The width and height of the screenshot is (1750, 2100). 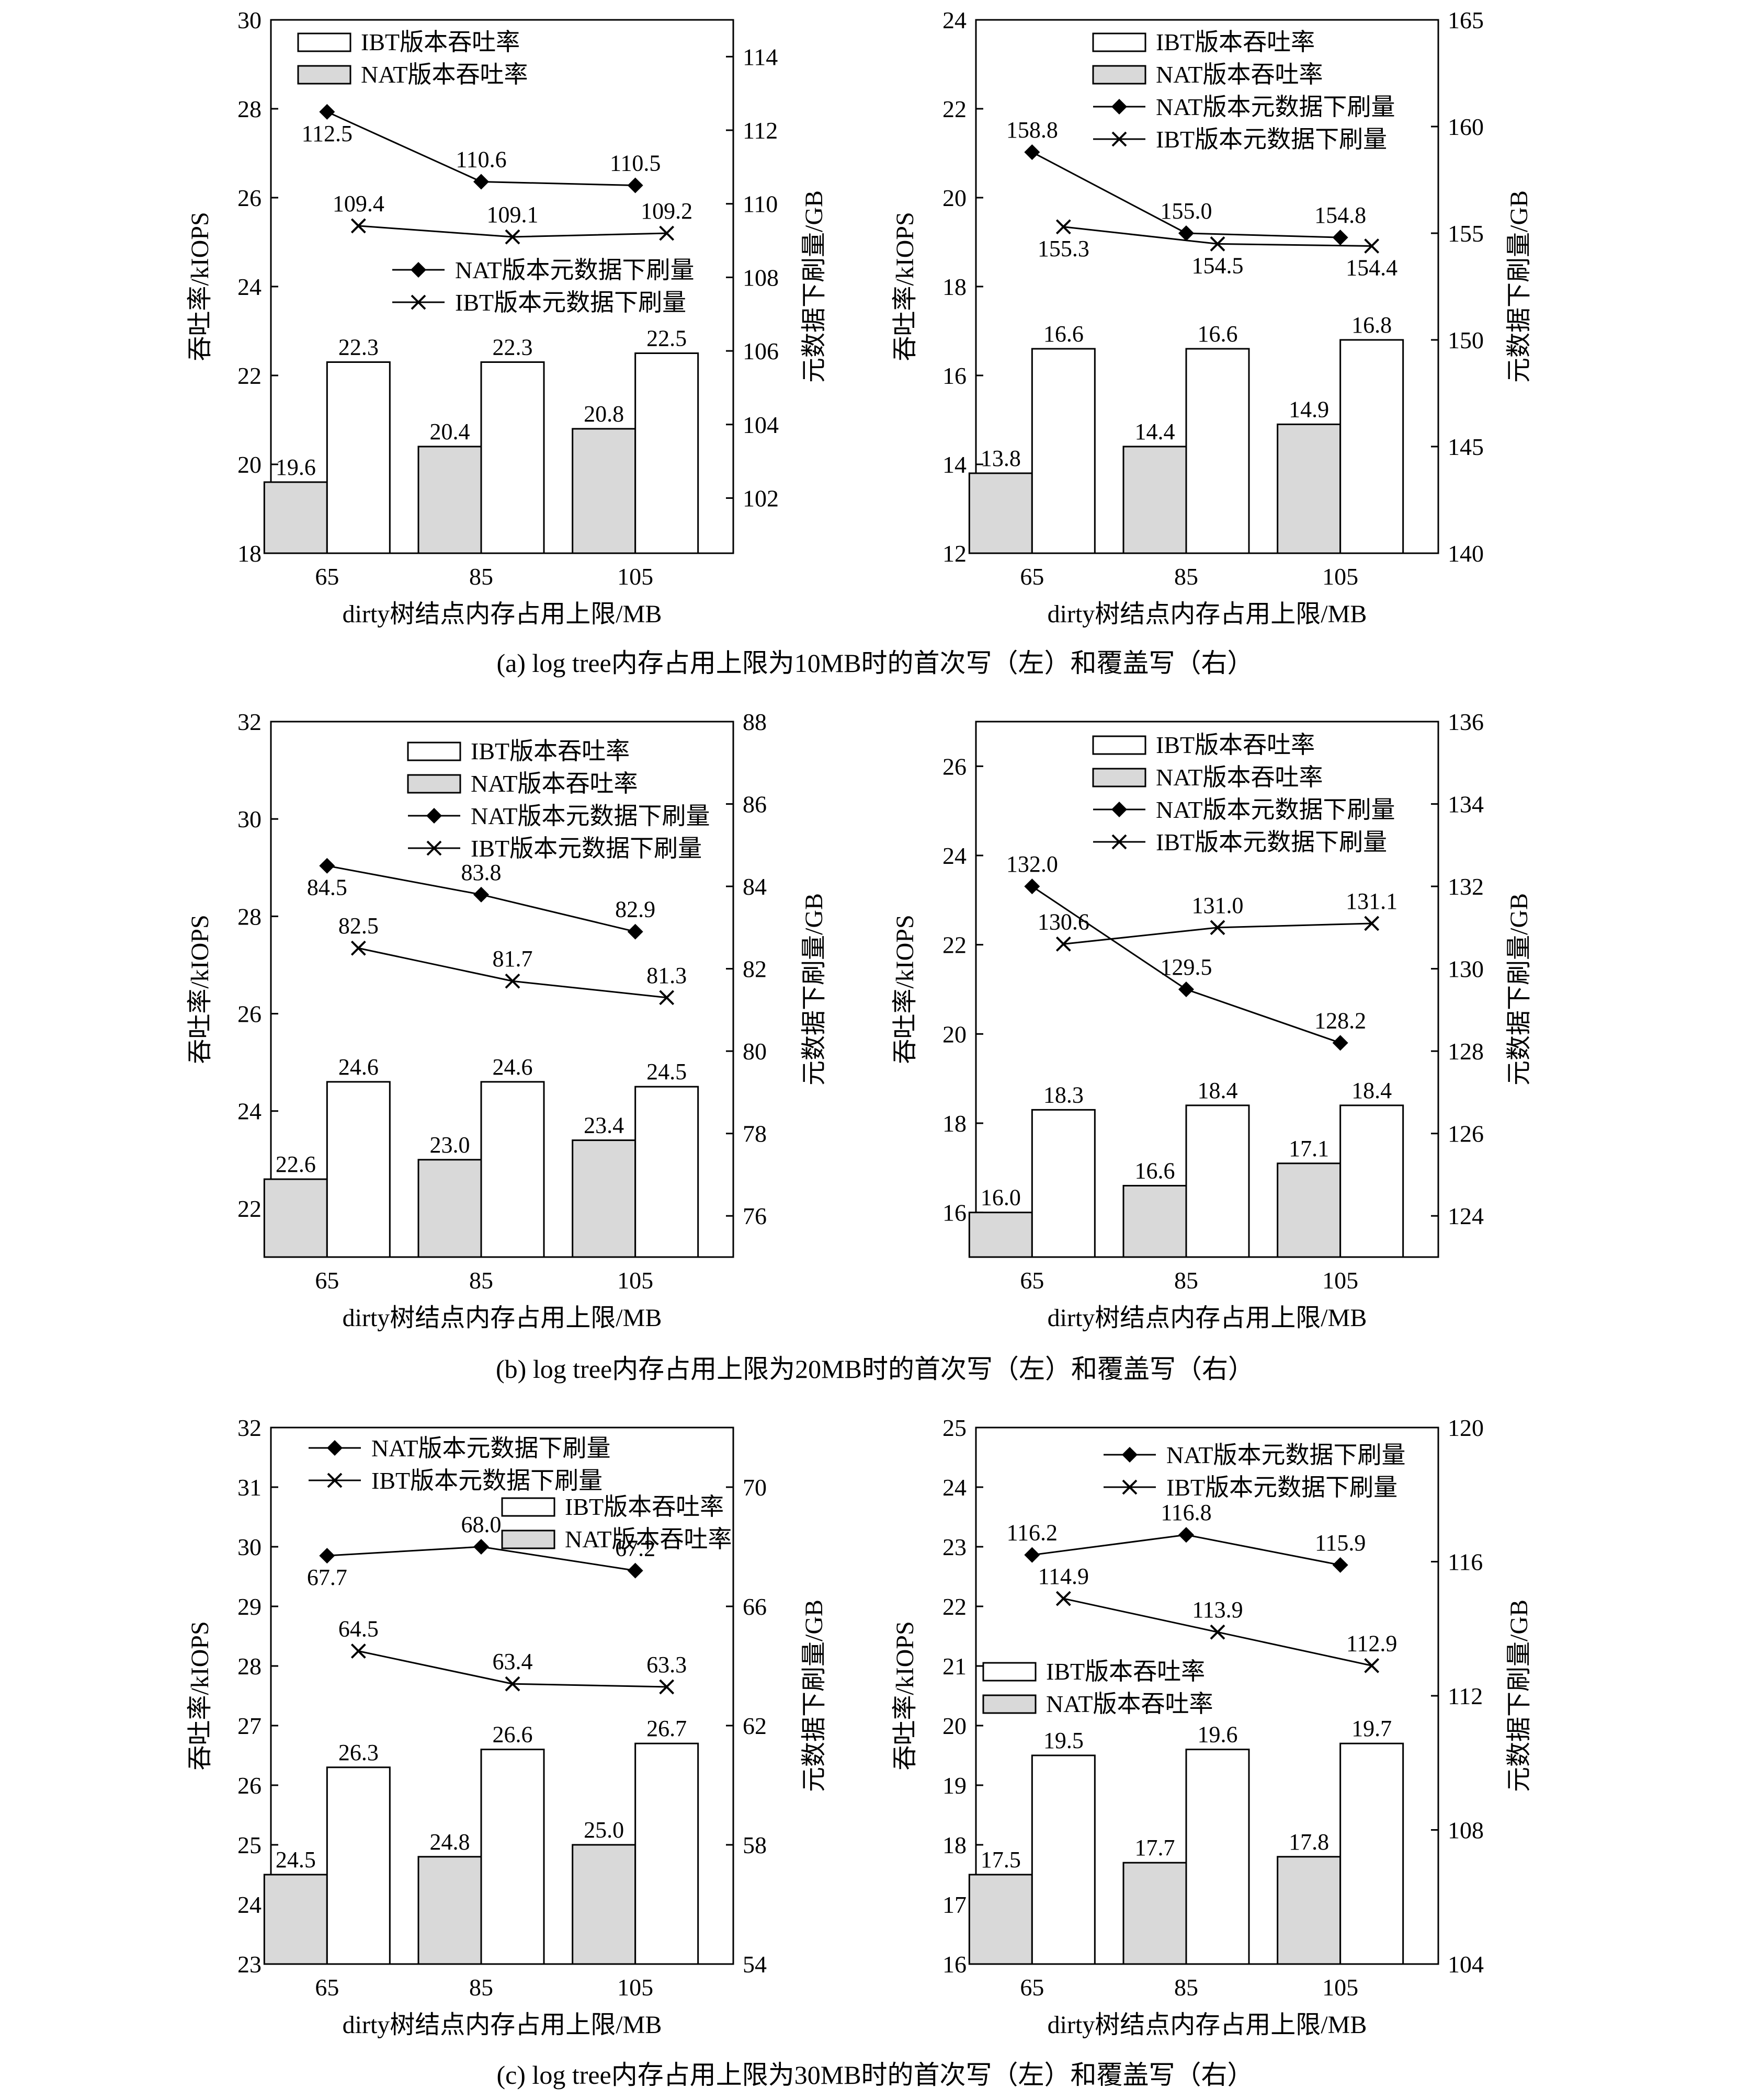 What do you see at coordinates (358, 1067) in the screenshot?
I see `bar-value-label: 24.6` at bounding box center [358, 1067].